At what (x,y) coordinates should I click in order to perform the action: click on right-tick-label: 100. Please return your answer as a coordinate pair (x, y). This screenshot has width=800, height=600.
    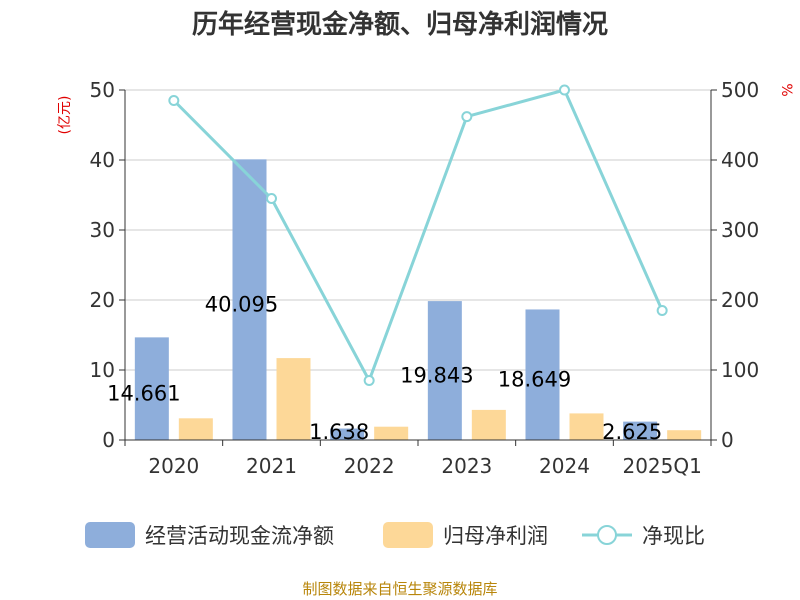
    Looking at the image, I should click on (740, 370).